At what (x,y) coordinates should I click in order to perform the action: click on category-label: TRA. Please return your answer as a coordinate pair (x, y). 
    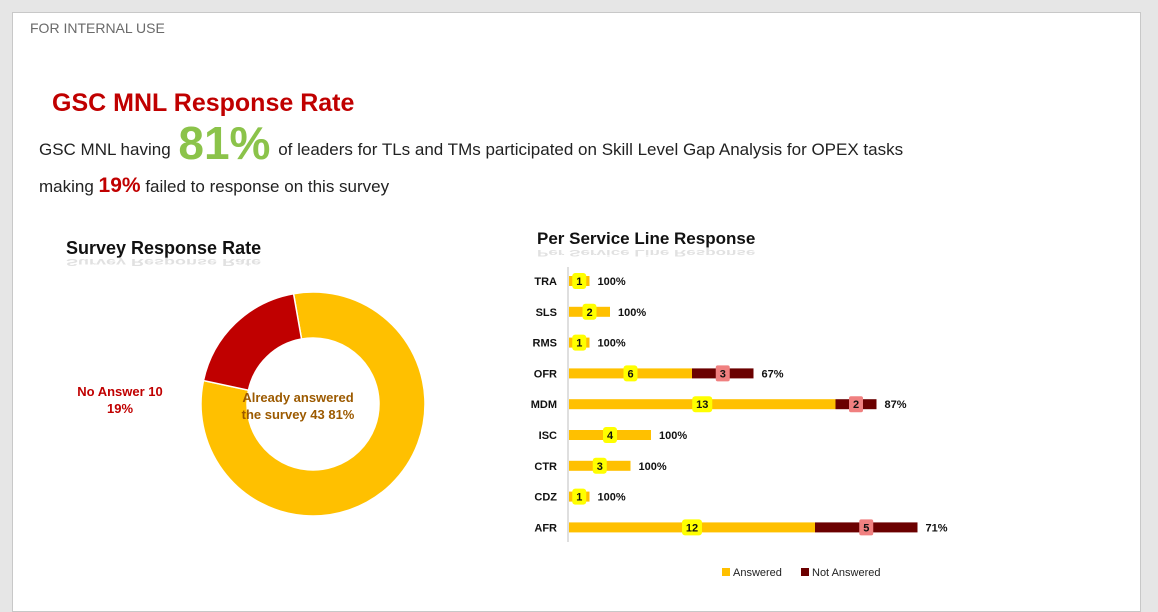
    Looking at the image, I should click on (545, 282).